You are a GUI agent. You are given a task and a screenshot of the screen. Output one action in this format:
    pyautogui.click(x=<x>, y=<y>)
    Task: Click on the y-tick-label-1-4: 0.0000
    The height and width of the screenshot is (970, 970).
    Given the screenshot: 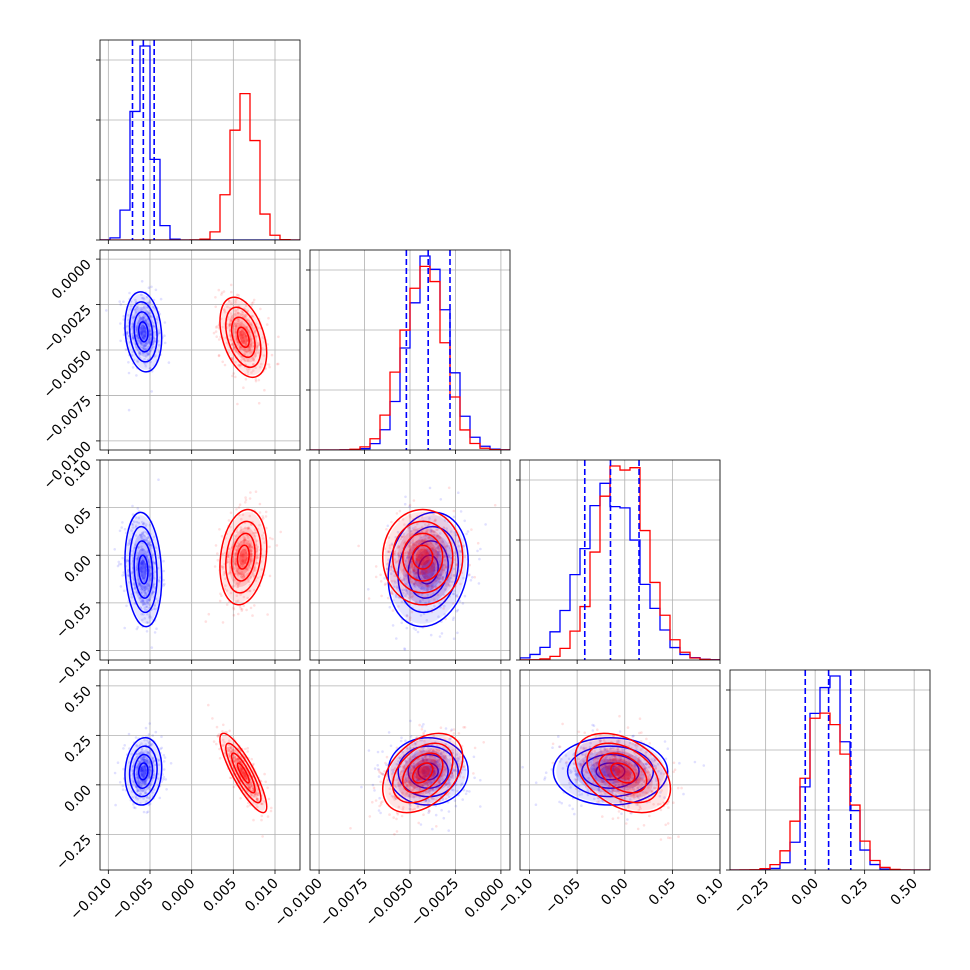 What is the action you would take?
    pyautogui.click(x=72, y=280)
    